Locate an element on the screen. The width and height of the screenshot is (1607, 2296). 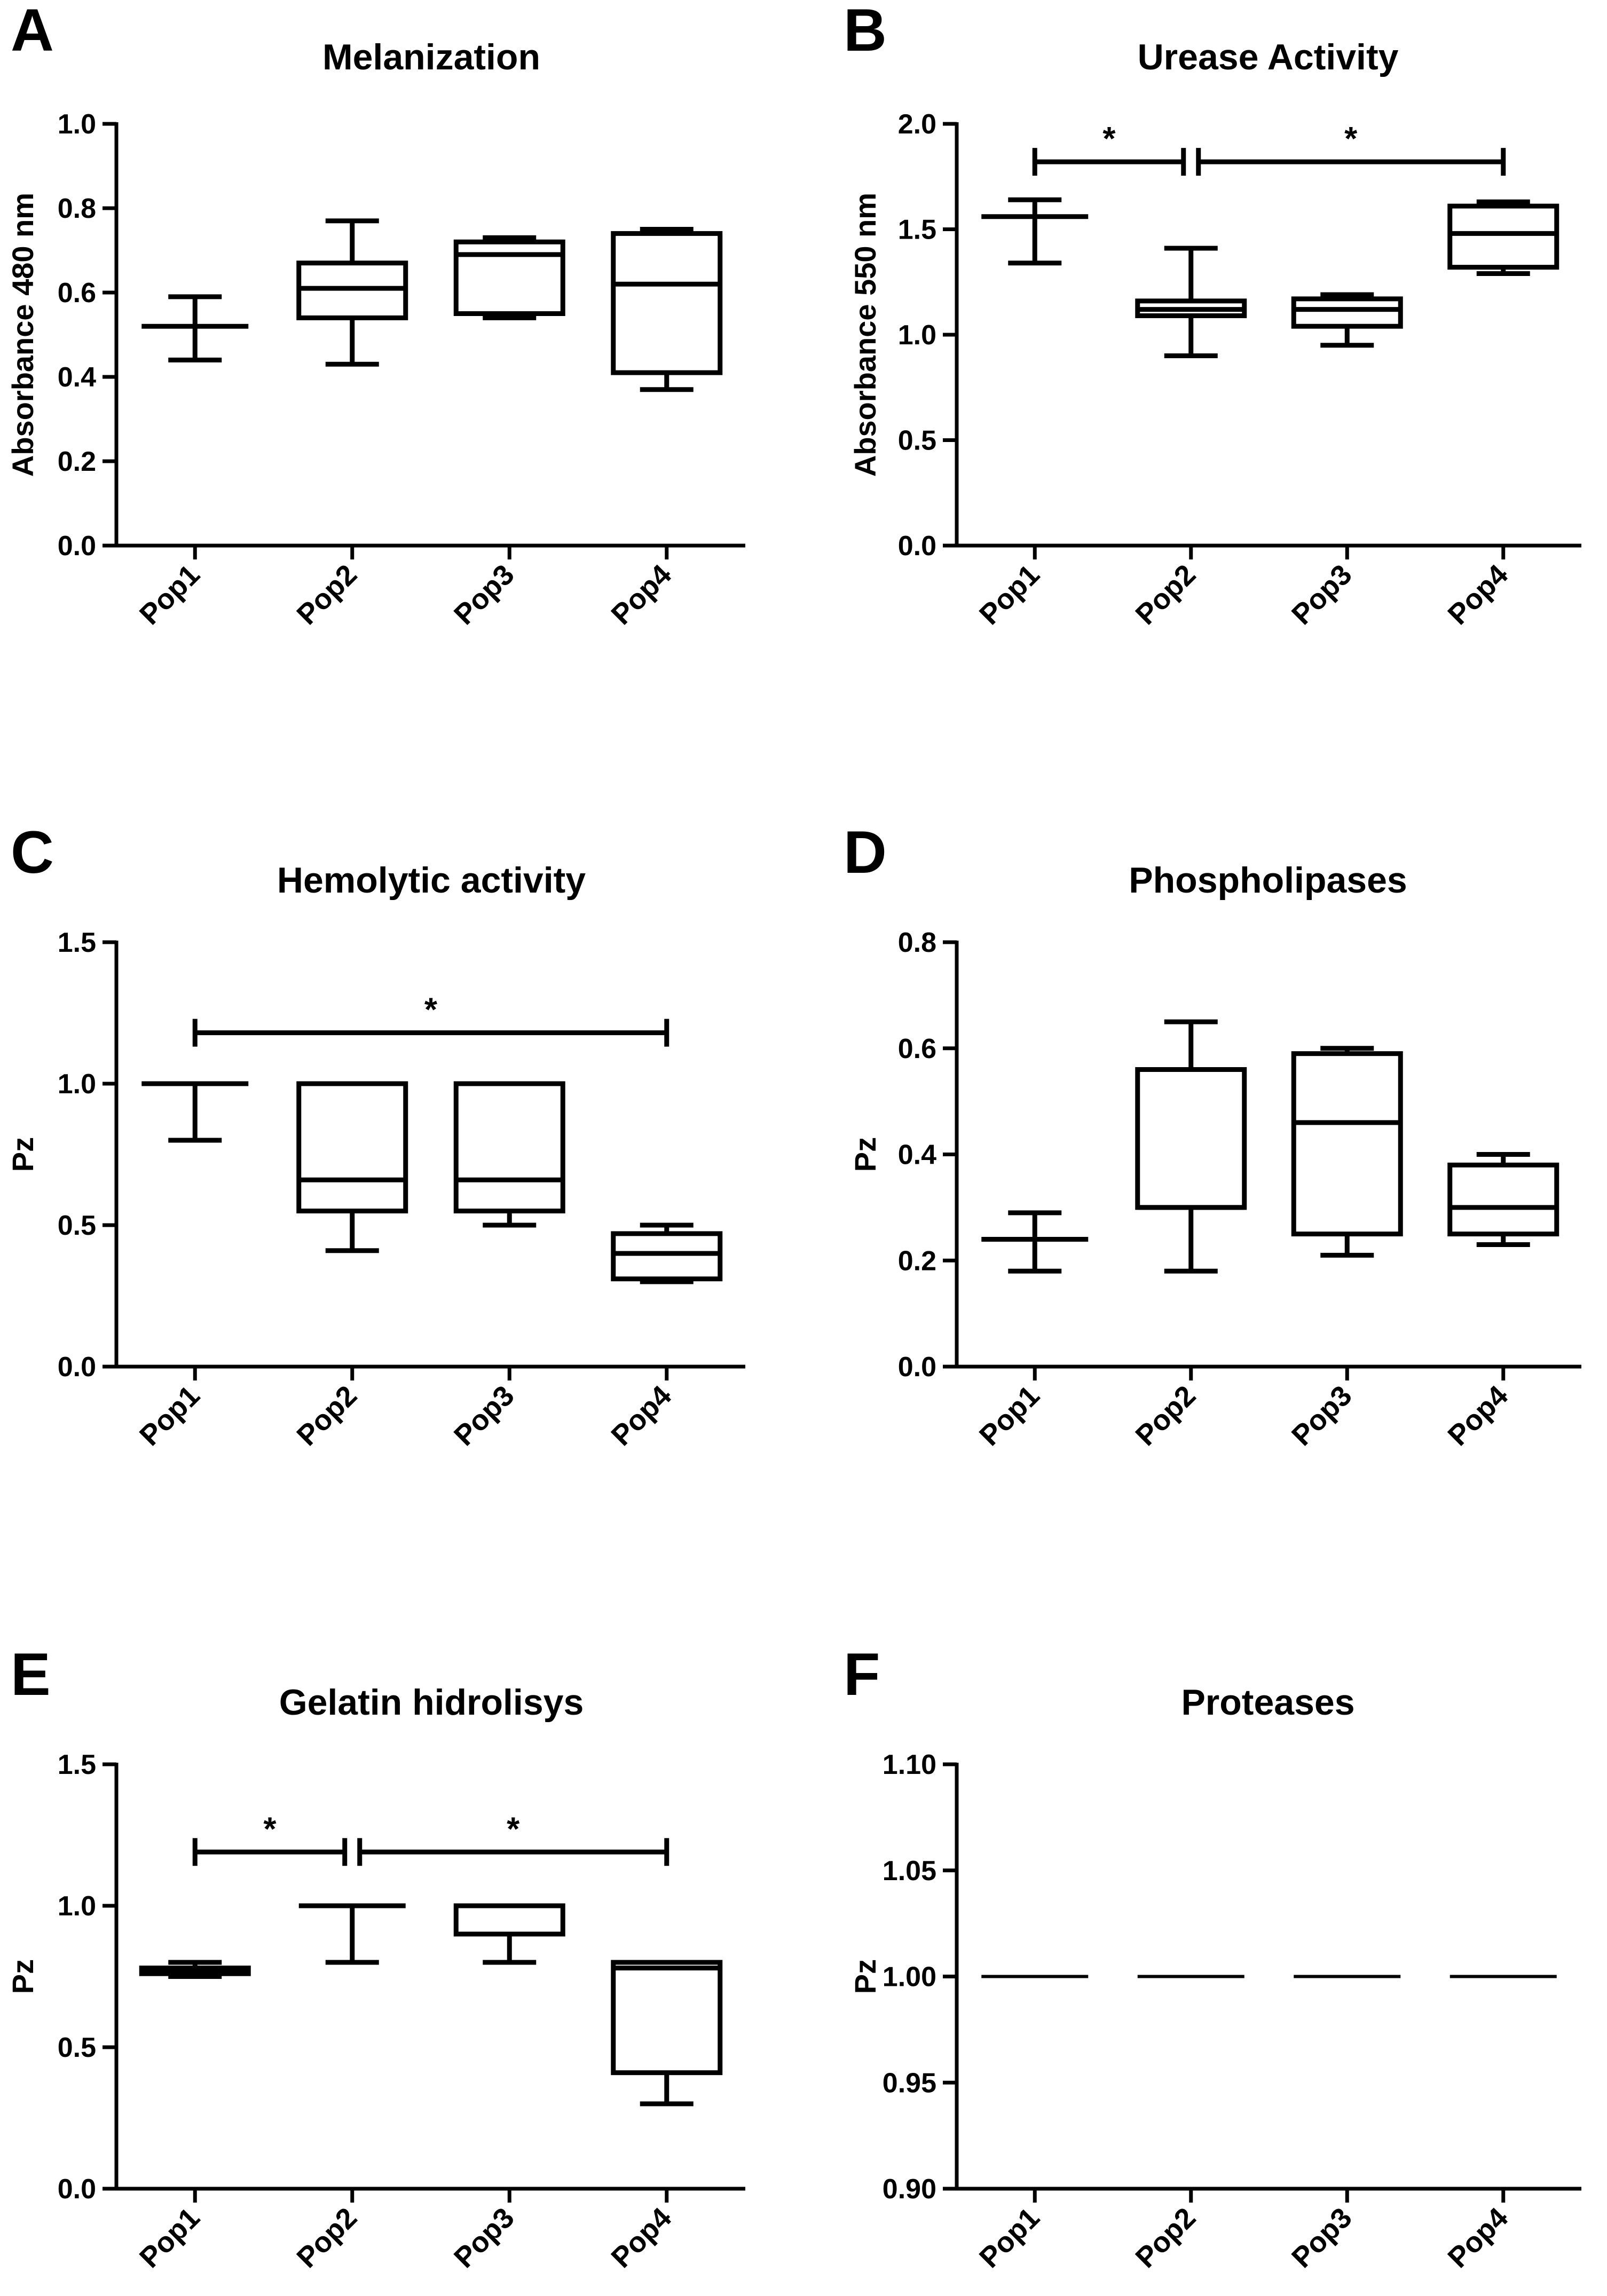
y-axis-label: Absorbance 550 nm is located at coordinates (865, 335).